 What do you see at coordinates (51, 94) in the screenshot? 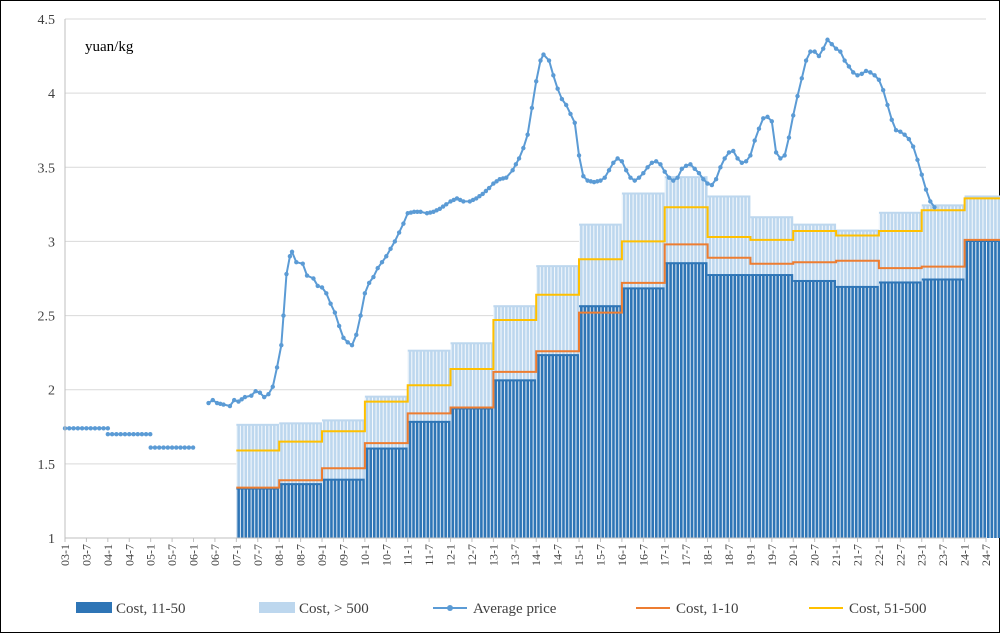
I see `y-tick-label: 4` at bounding box center [51, 94].